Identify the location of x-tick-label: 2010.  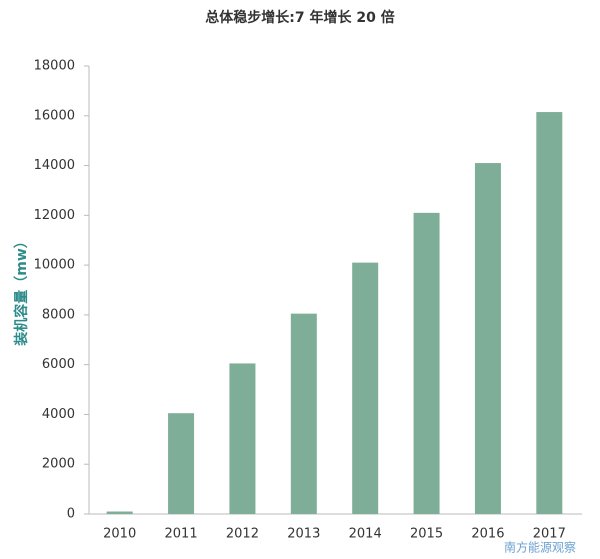
(119, 534).